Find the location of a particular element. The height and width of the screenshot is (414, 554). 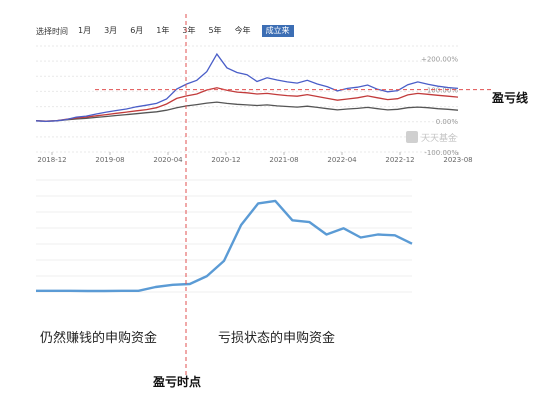

breakeven-line-label: 盈亏线 is located at coordinates (510, 98).